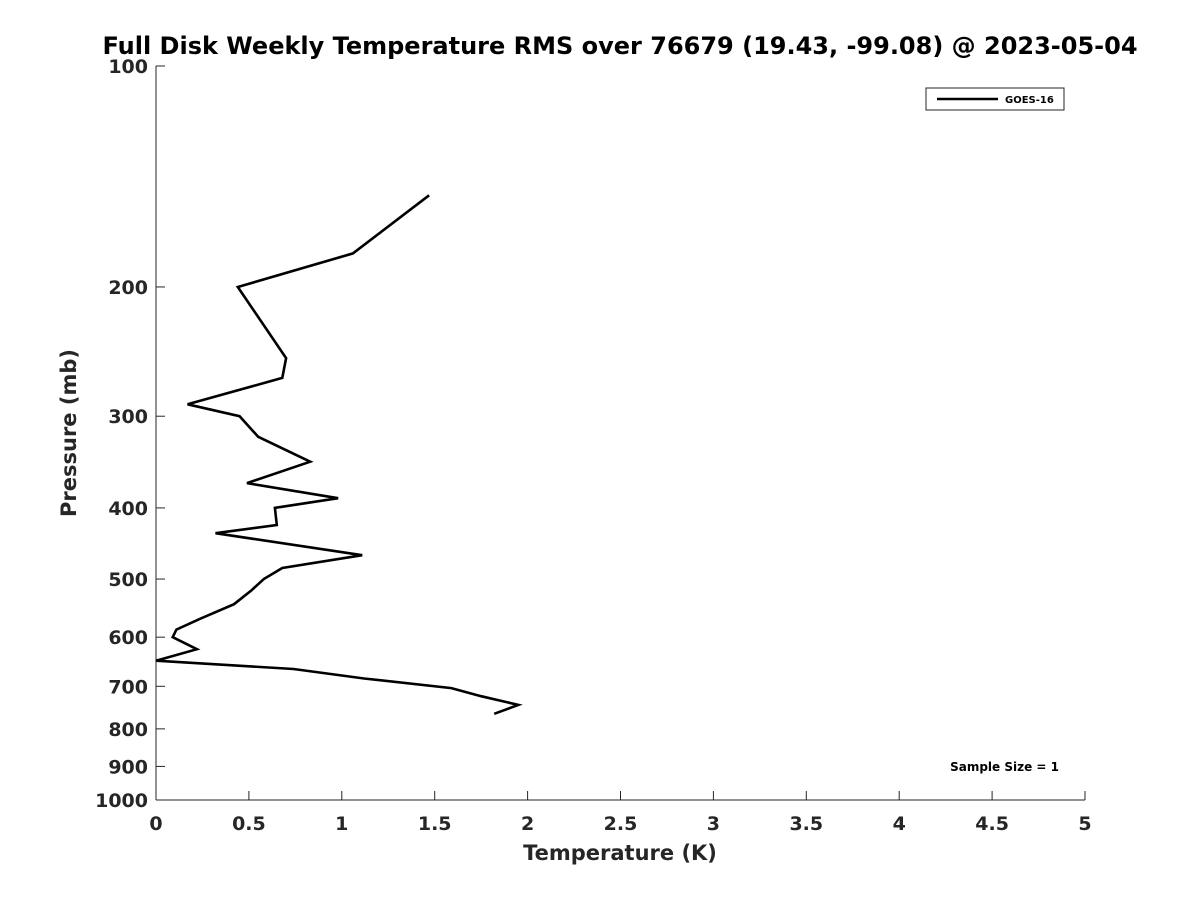  Describe the element at coordinates (435, 824) in the screenshot. I see `x-tick-label: 1.5` at that location.